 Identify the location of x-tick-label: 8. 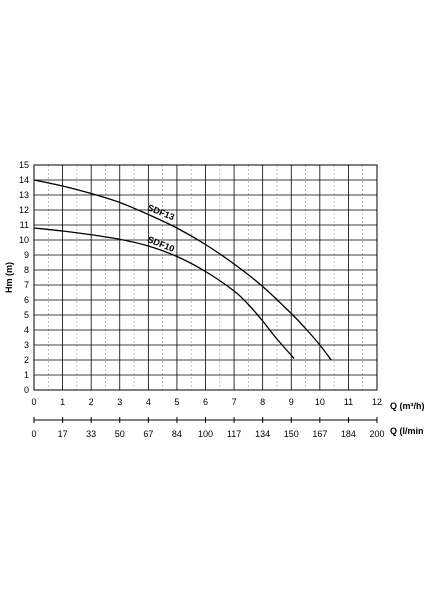
(262, 402).